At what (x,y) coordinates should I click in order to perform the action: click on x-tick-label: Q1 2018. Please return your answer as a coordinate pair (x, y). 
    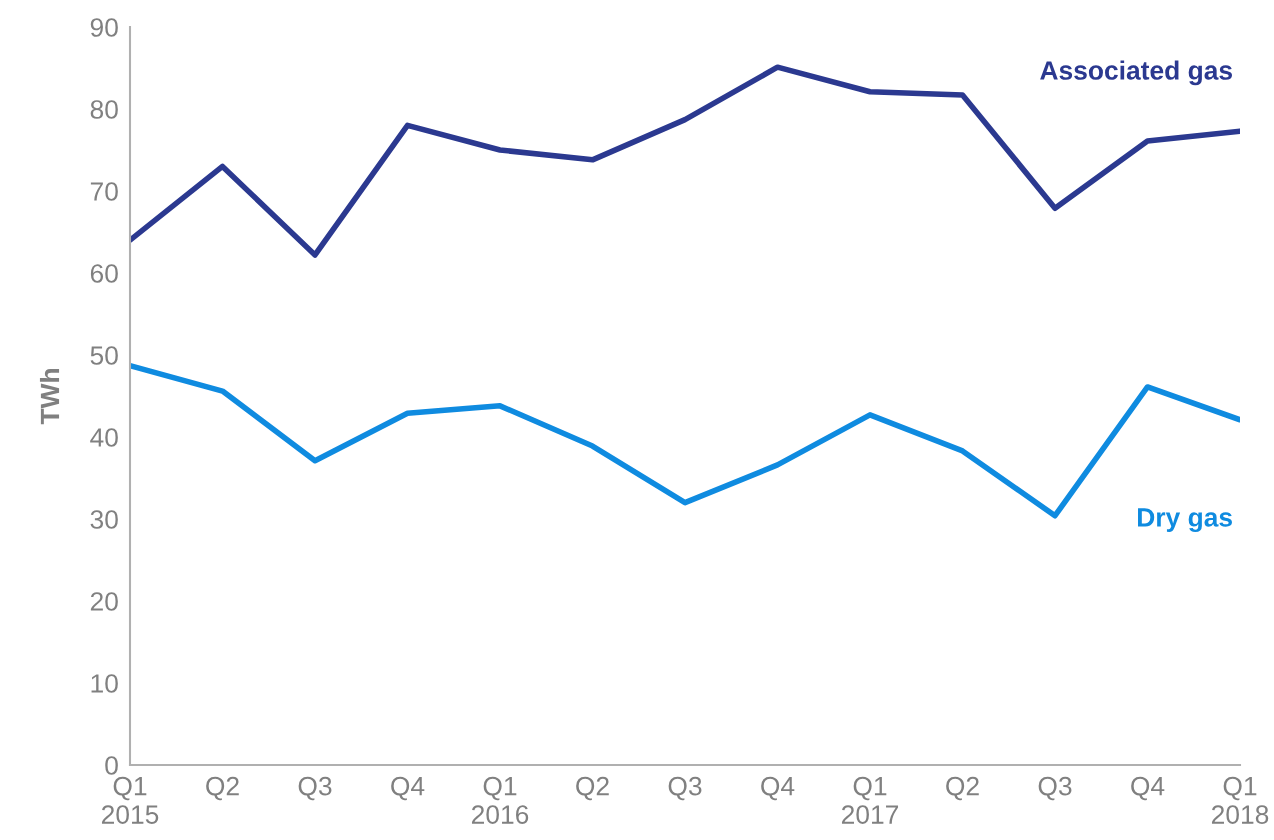
    Looking at the image, I should click on (1240, 800).